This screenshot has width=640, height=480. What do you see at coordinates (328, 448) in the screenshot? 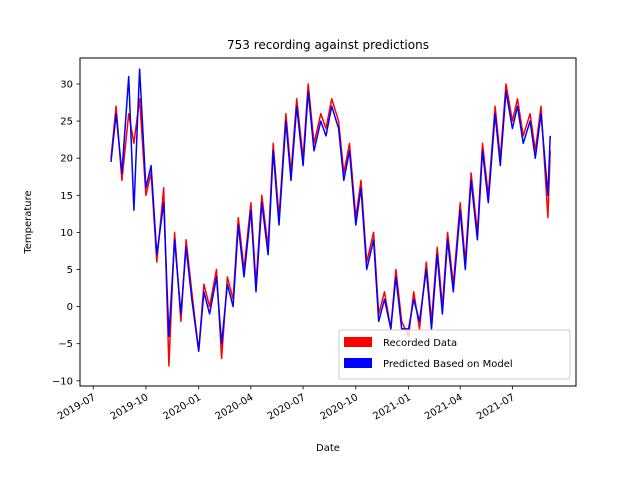
I see `x-axis-label: Date` at bounding box center [328, 448].